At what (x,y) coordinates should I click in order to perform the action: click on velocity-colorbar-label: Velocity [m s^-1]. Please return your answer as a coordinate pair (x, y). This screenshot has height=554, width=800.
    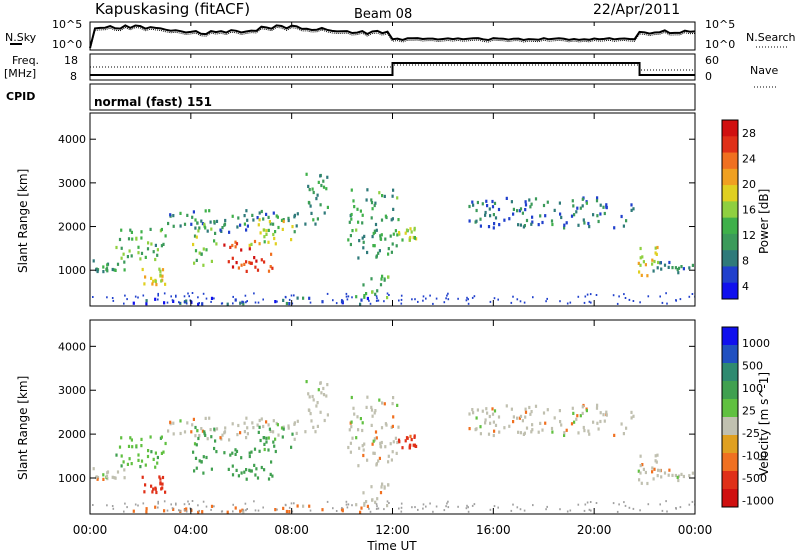
    Looking at the image, I should click on (764, 424).